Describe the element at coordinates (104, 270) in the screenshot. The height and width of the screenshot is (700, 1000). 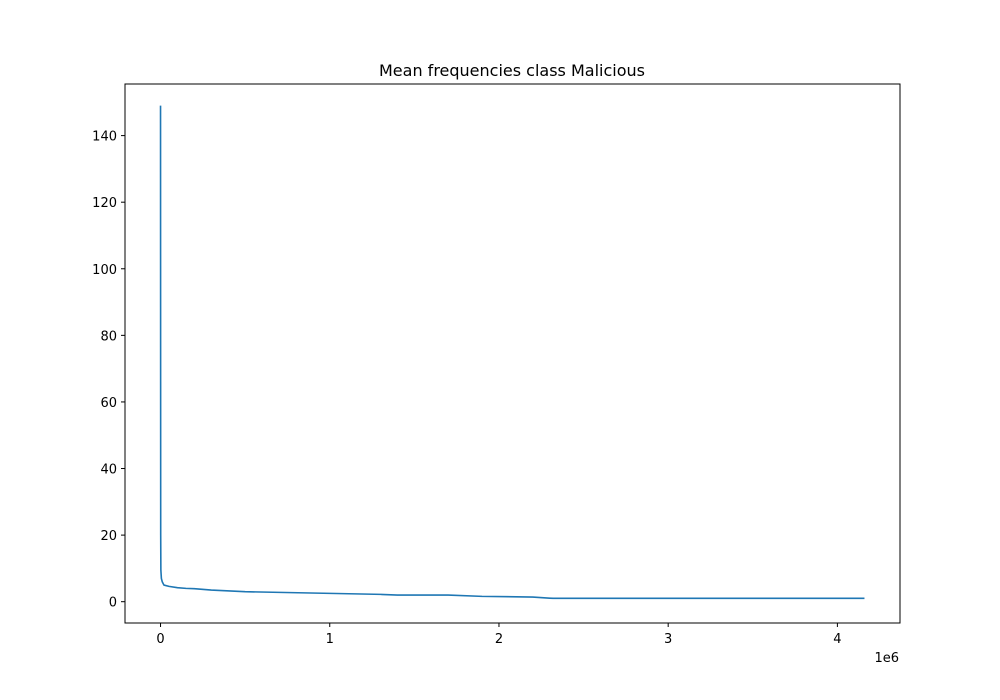
I see `y-tick-label: 100` at that location.